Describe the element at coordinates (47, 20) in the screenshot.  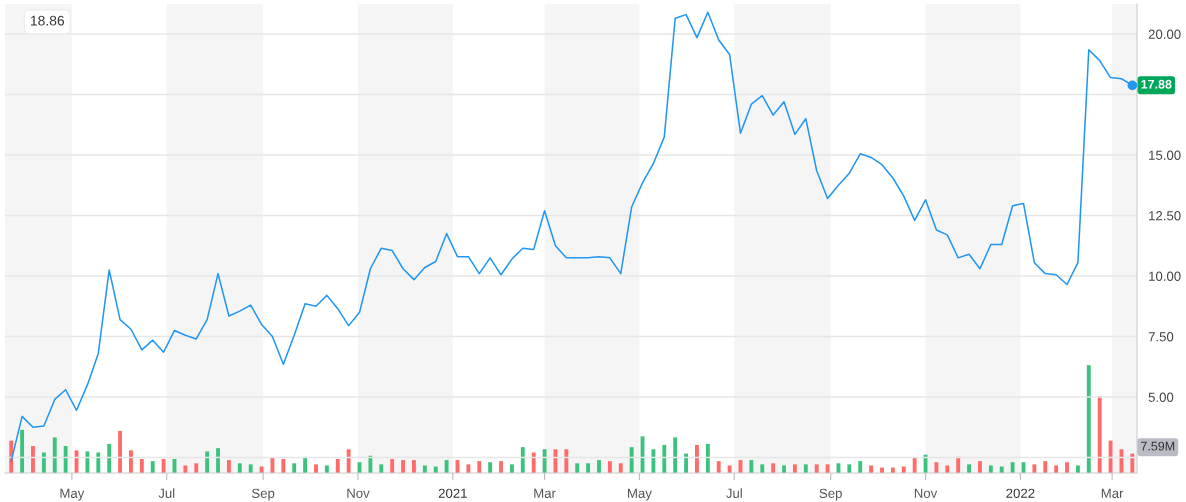
I see `annotation: 18.86` at that location.